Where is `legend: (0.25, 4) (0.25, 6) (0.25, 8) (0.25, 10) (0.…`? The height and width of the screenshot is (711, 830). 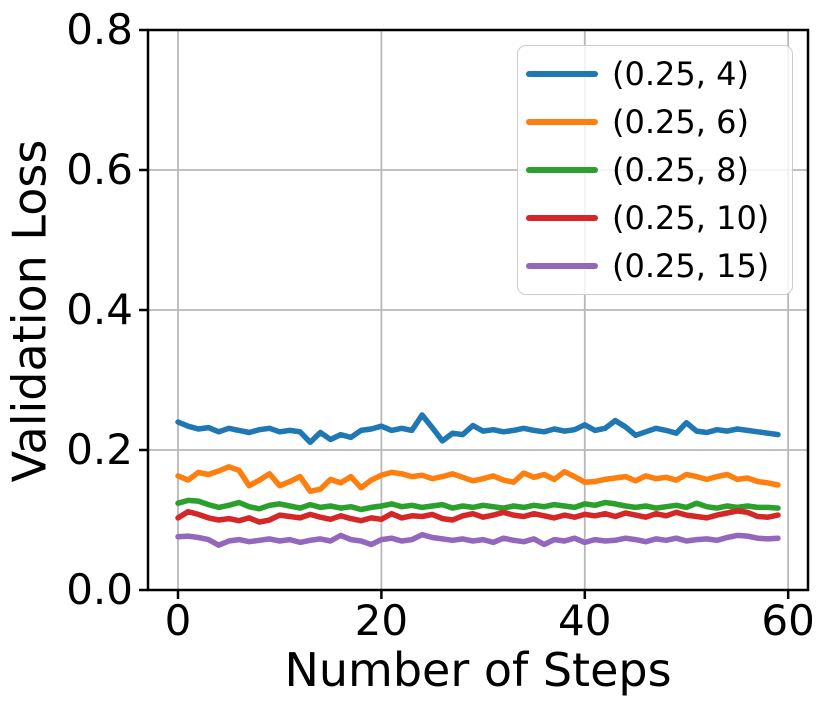 legend: (0.25, 4) (0.25, 6) (0.25, 8) (0.25, 10) (0.… is located at coordinates (655, 170).